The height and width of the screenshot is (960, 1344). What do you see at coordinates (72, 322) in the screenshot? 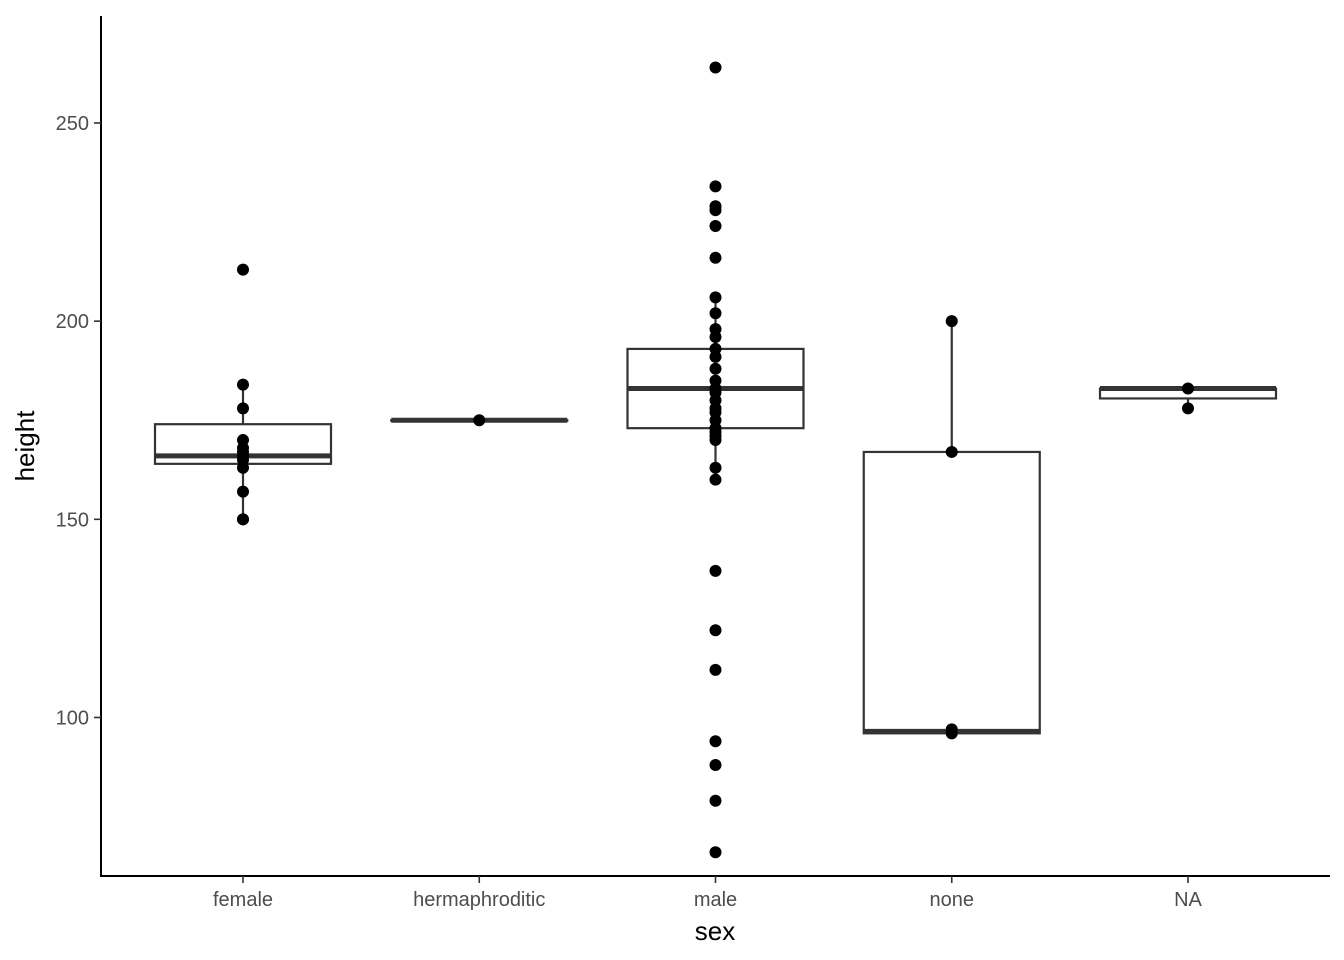
I see `y-tick-label: 200` at bounding box center [72, 322].